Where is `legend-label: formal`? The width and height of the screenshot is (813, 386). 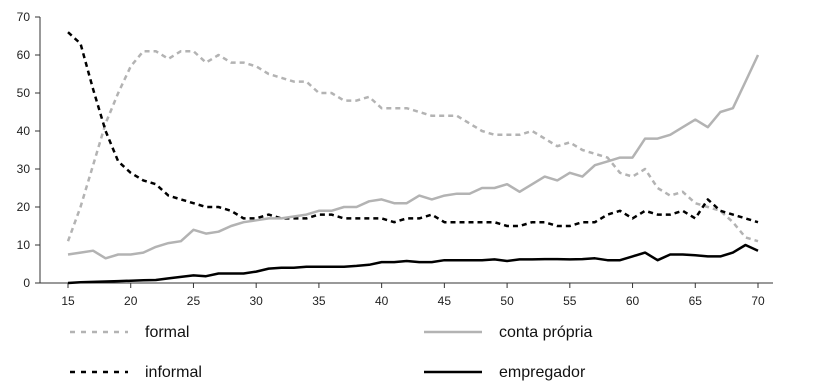 legend-label: formal is located at coordinates (167, 332).